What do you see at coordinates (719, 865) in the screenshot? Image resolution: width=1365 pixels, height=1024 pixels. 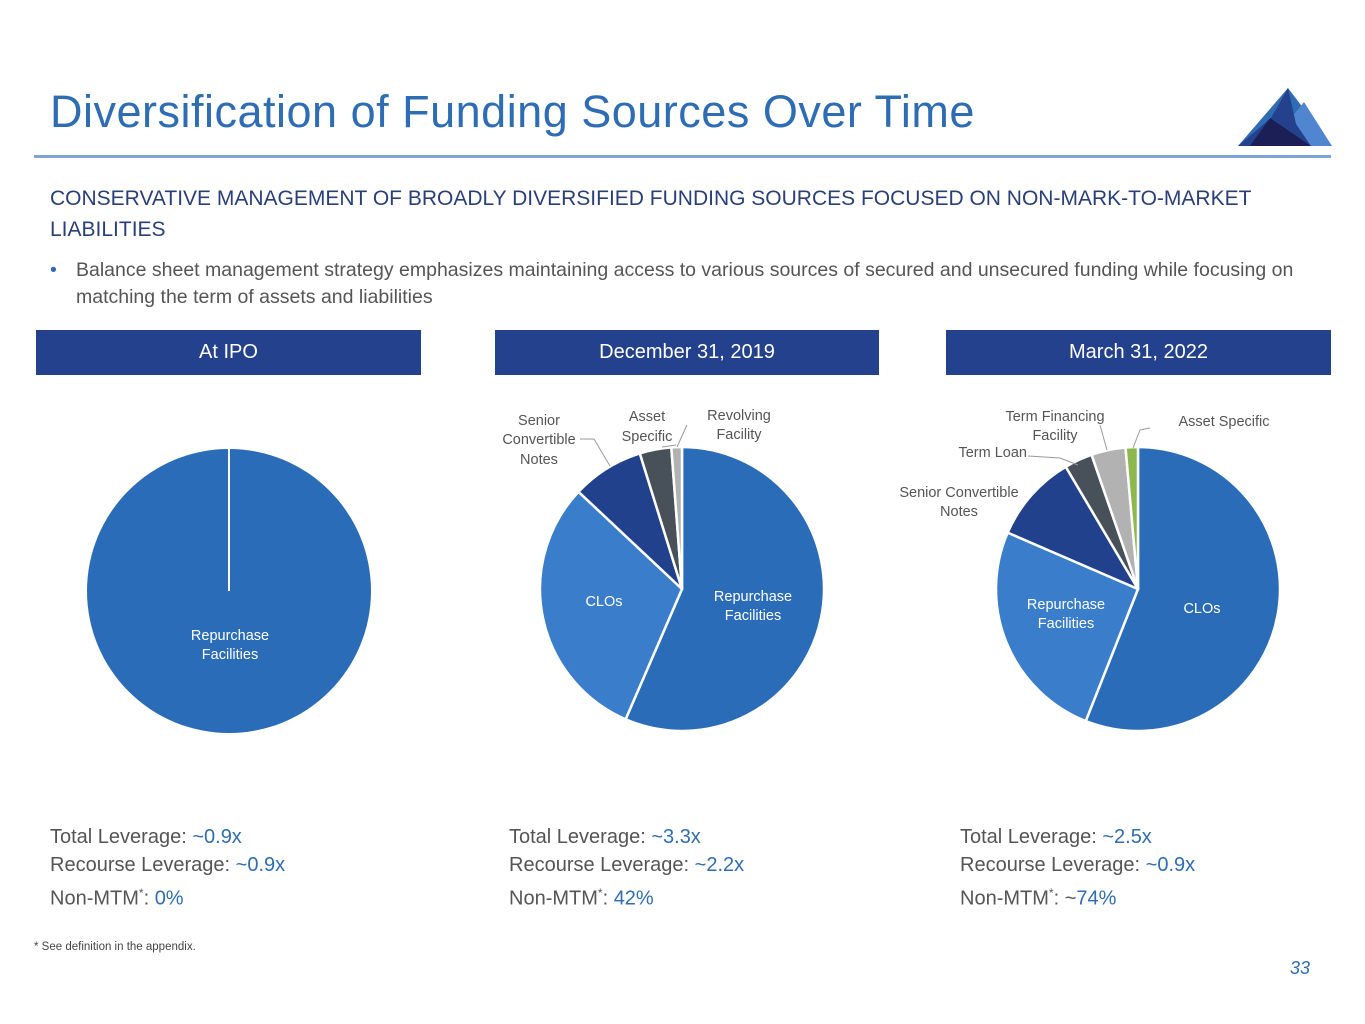 I see `stat-value: ~2.2x` at bounding box center [719, 865].